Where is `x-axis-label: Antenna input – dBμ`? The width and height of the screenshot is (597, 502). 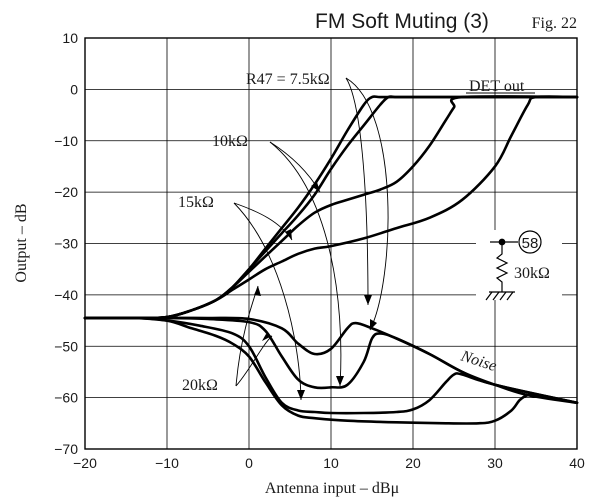 x-axis-label: Antenna input – dBμ is located at coordinates (332, 488).